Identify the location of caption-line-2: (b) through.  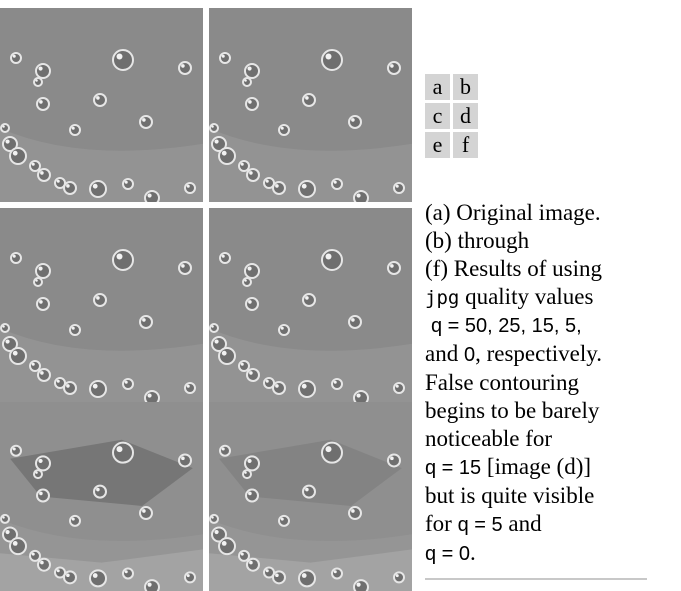
(477, 240).